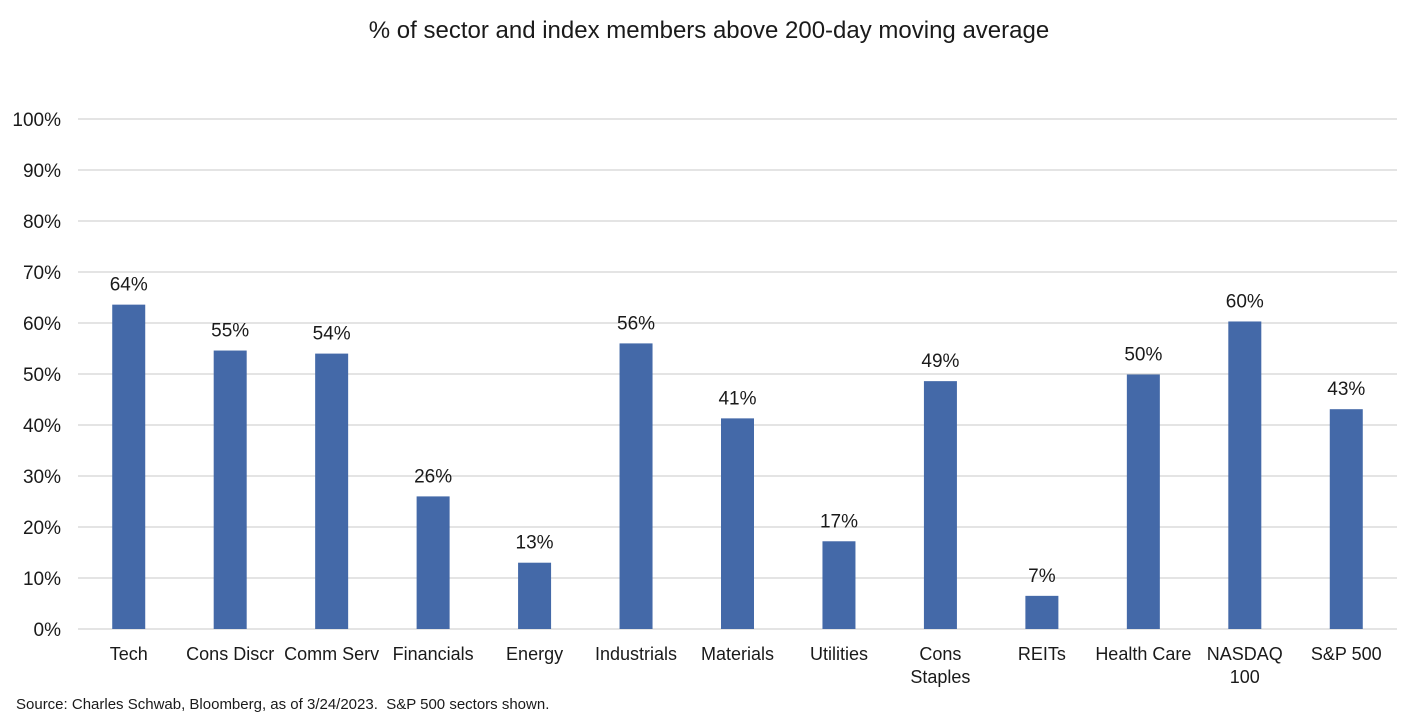  I want to click on x-tick-label-line: Cons, so click(940, 654).